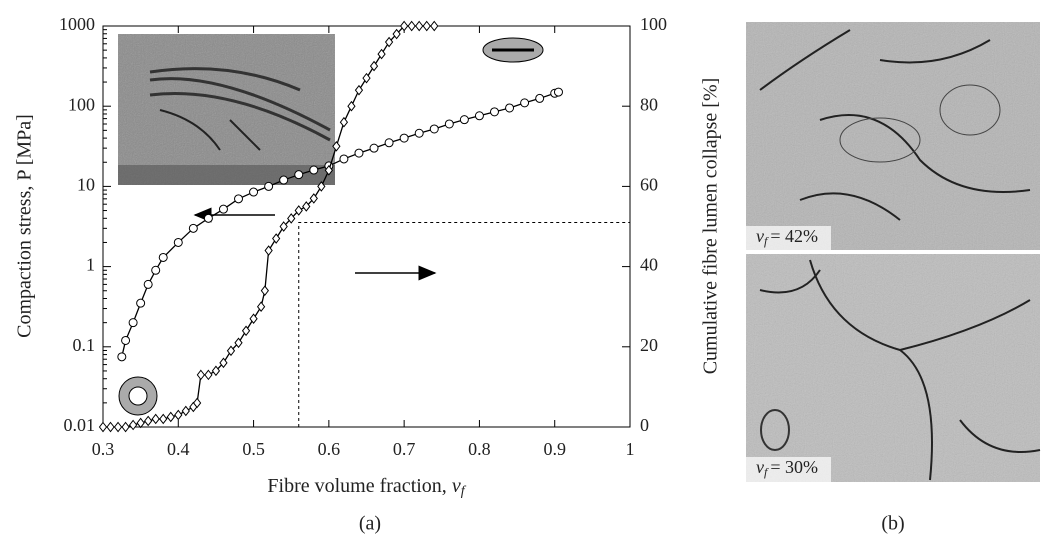 This screenshot has width=1041, height=543. I want to click on y-axis-label: Compaction stress, P [MPa], so click(25, 226).